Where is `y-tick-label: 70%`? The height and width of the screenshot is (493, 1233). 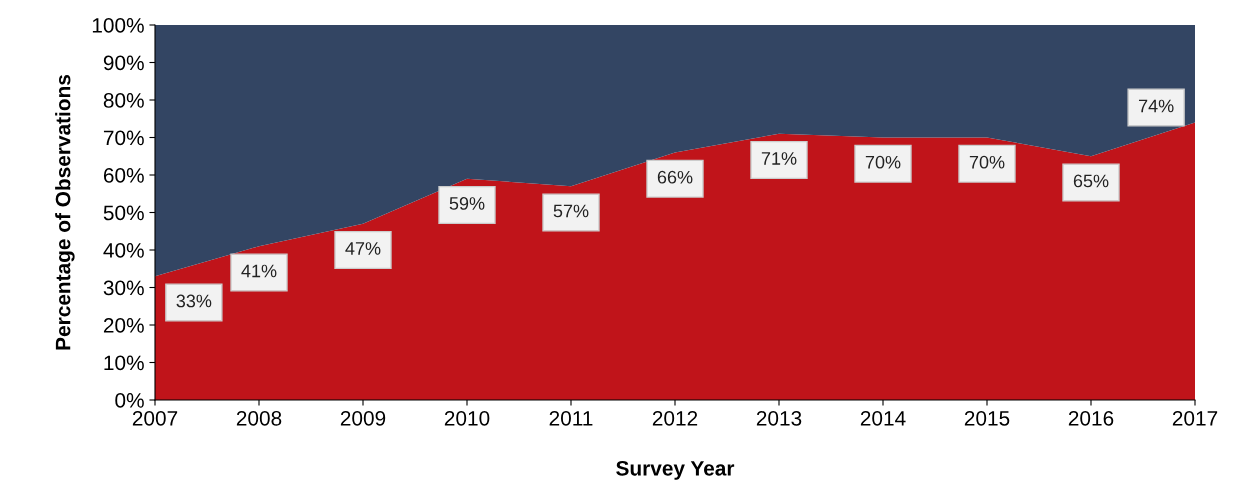
y-tick-label: 70% is located at coordinates (123, 138).